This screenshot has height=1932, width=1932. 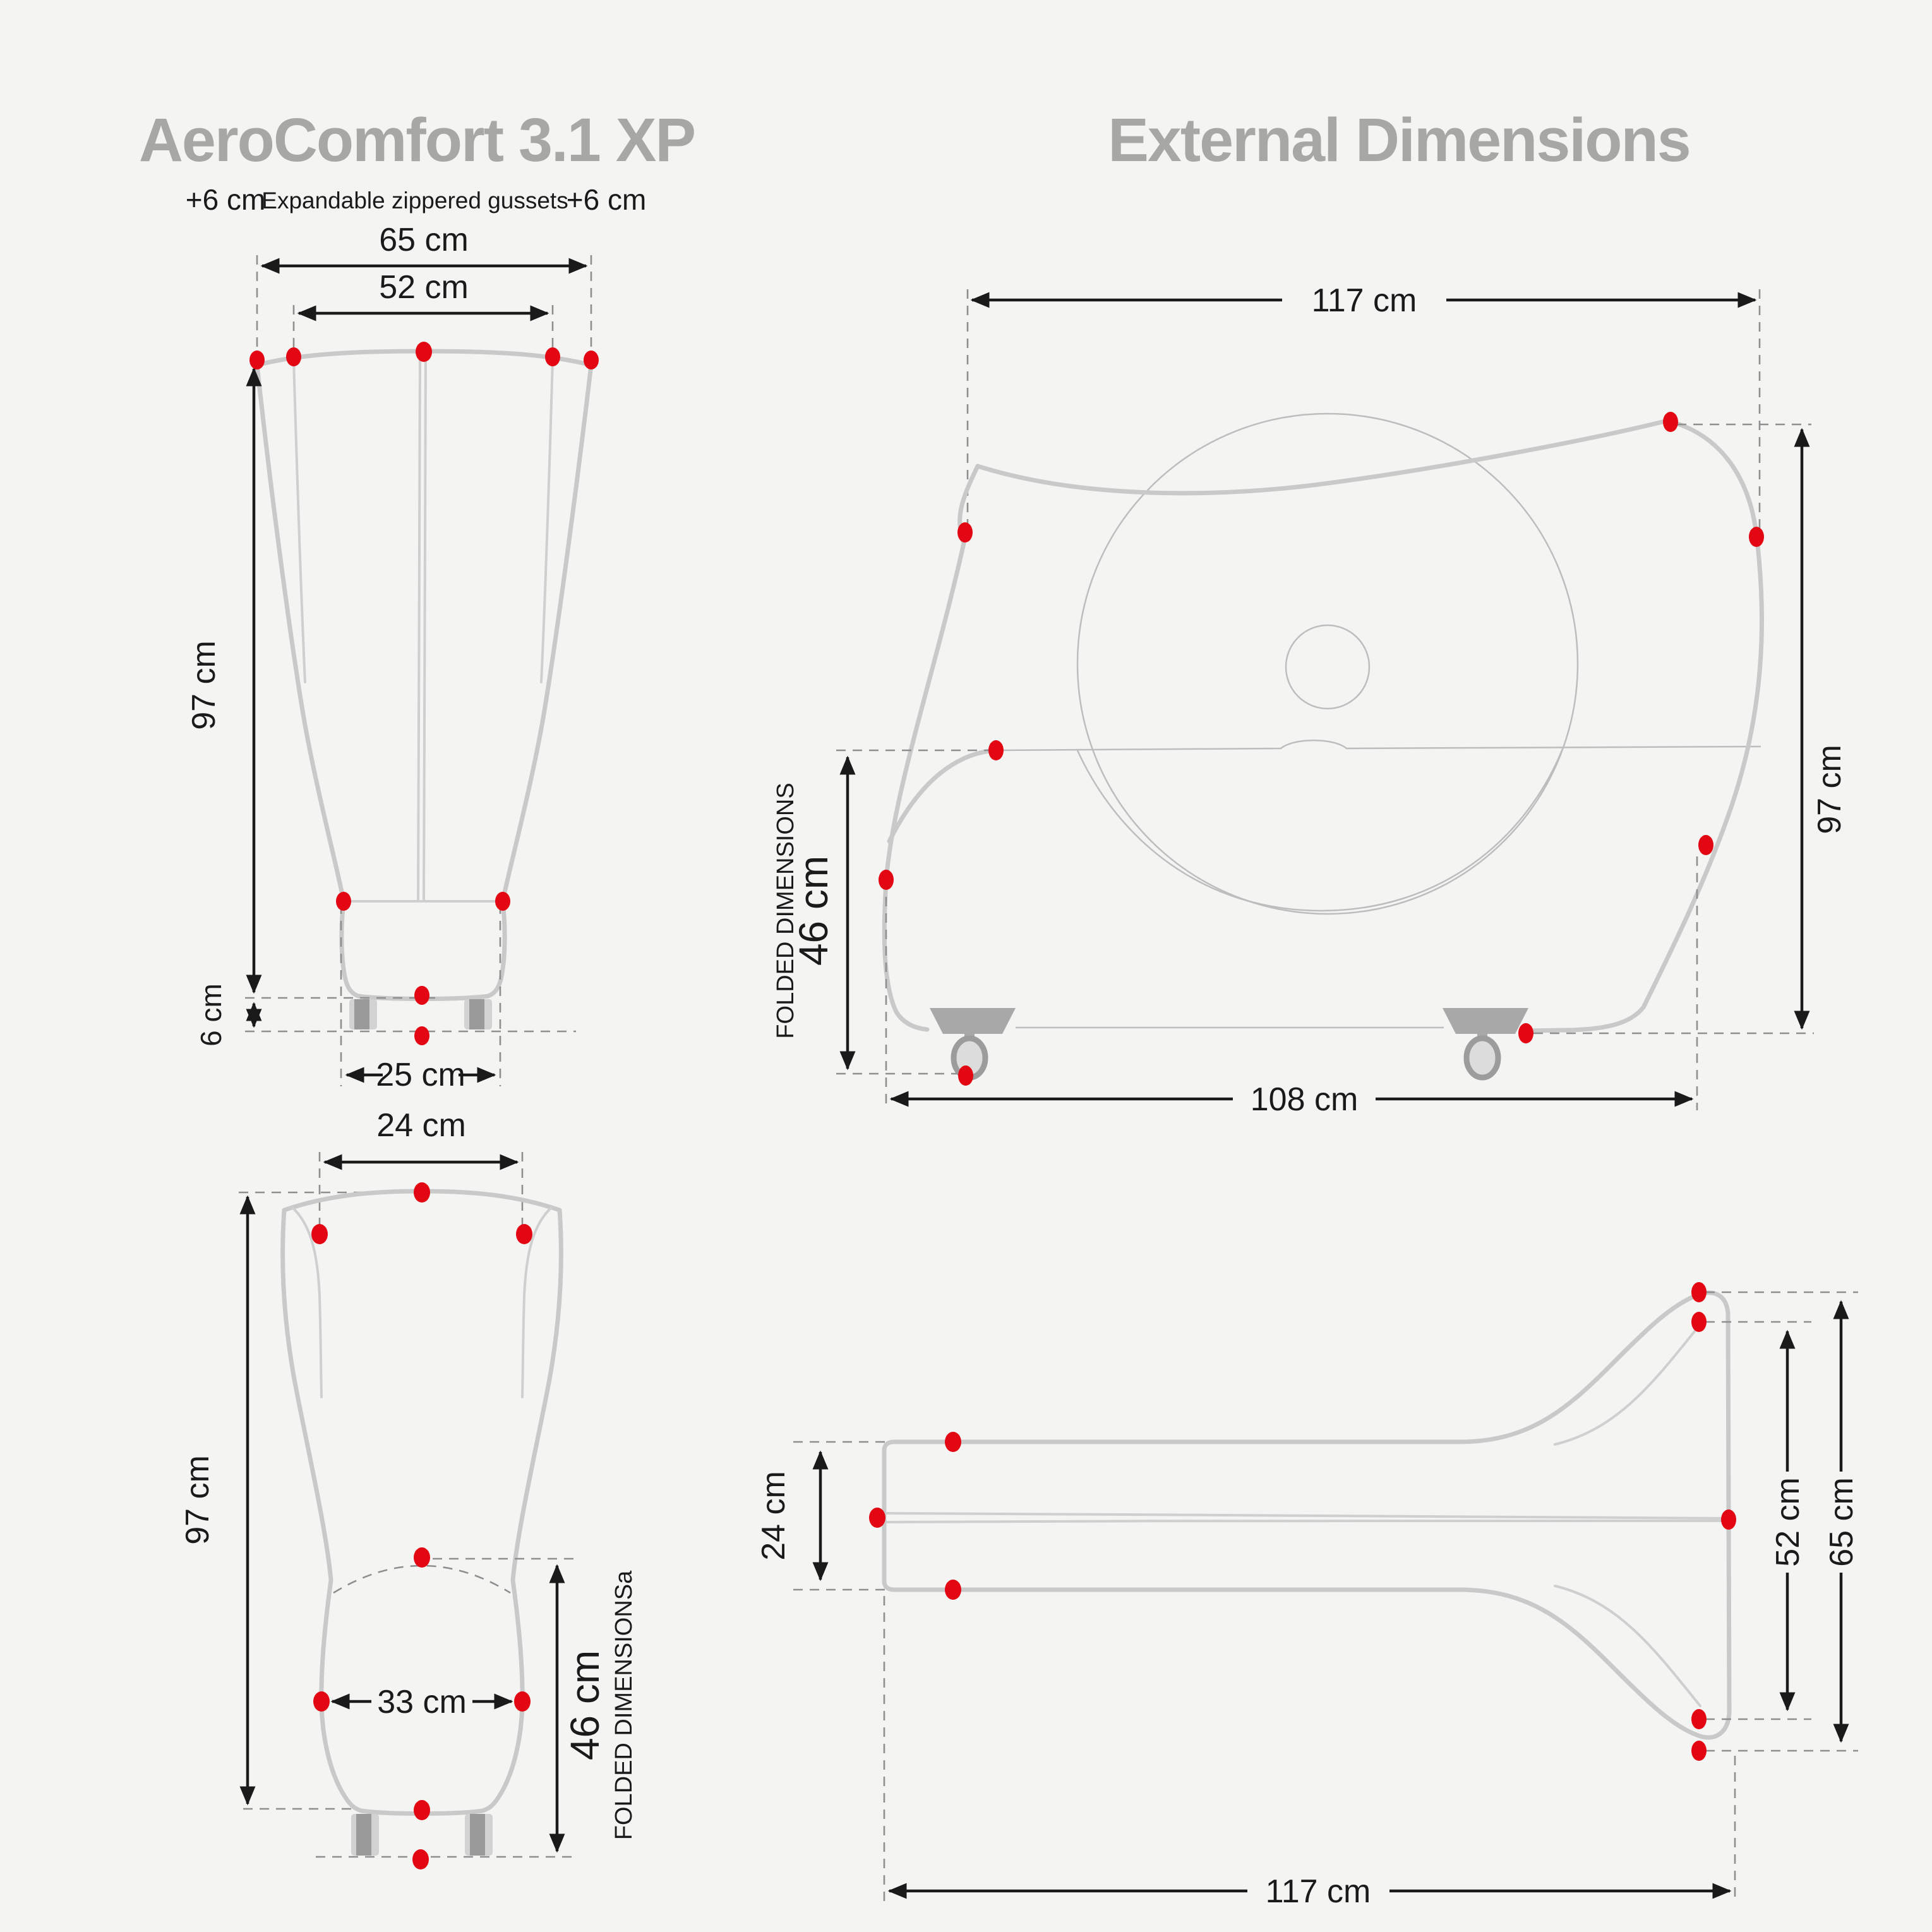 What do you see at coordinates (1363, 408) in the screenshot?
I see `side-dim-length: 117 cm` at bounding box center [1363, 408].